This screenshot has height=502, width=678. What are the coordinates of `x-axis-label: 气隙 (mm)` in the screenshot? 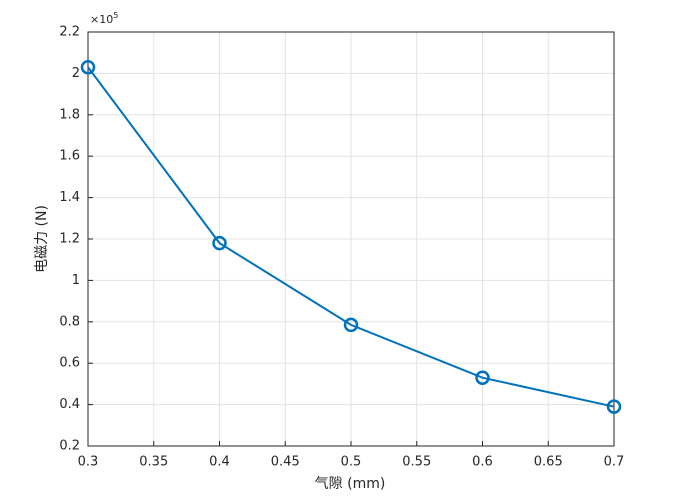 It's located at (350, 484).